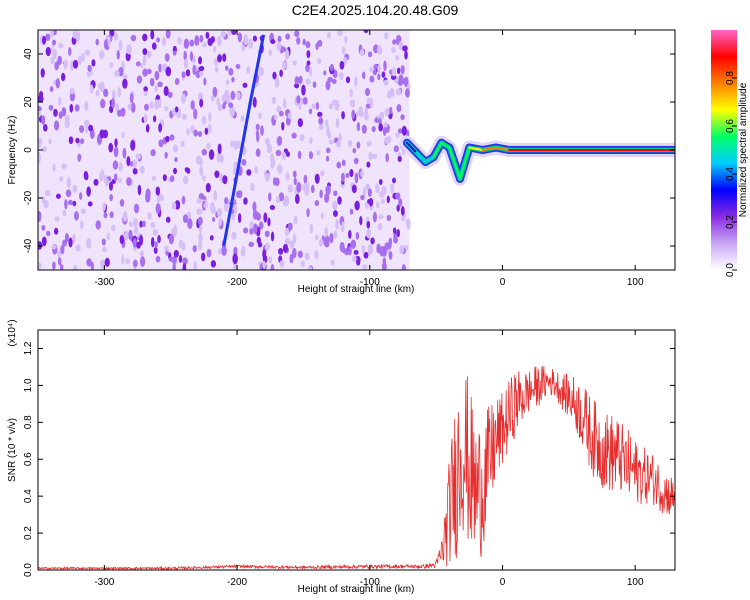  What do you see at coordinates (730, 174) in the screenshot?
I see `colorbar-tick-label: 0.4` at bounding box center [730, 174].